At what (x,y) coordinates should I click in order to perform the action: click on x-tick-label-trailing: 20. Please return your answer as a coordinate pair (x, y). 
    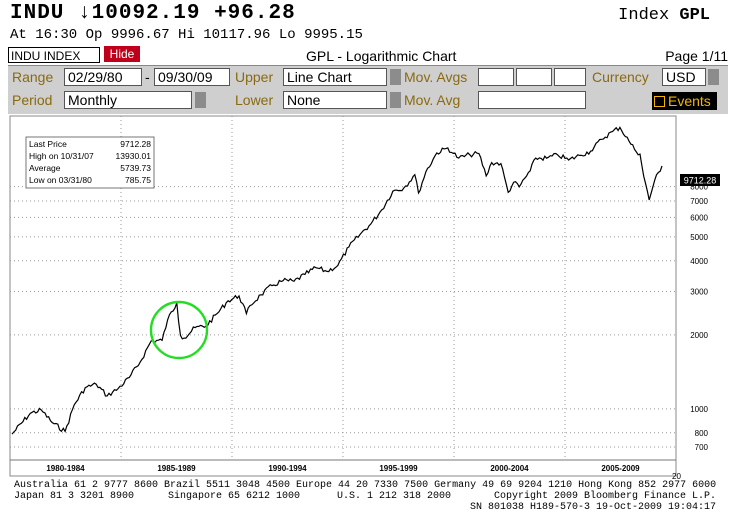
    Looking at the image, I should click on (676, 476).